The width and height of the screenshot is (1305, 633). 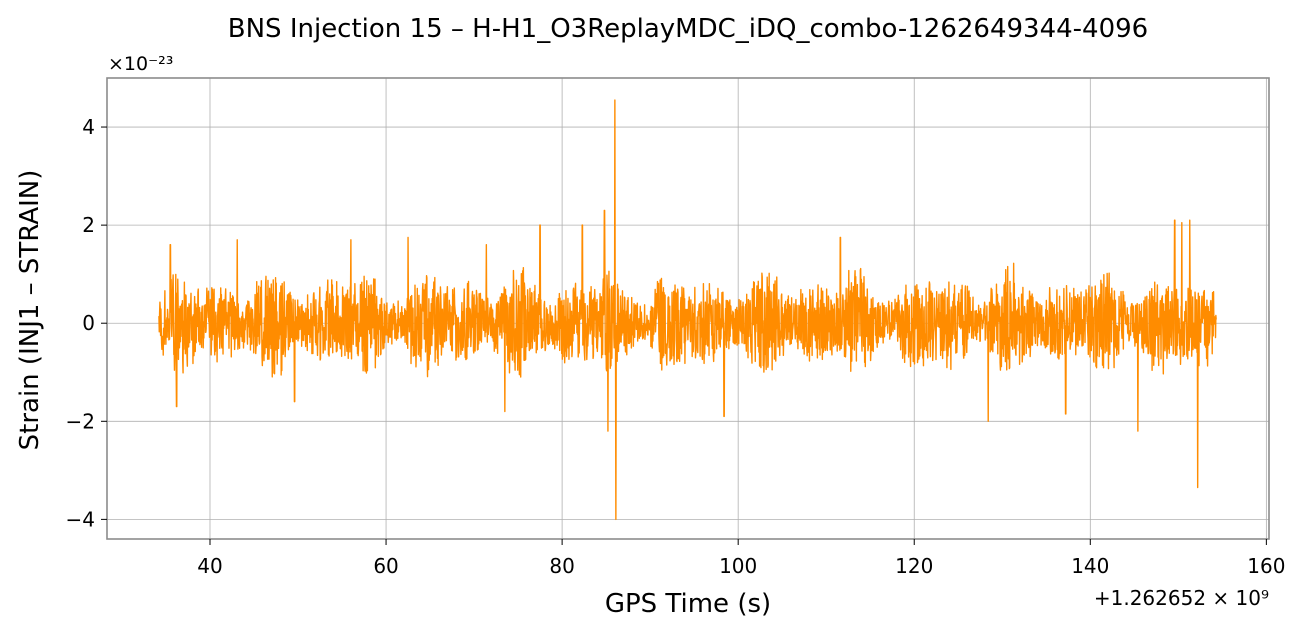 What do you see at coordinates (914, 566) in the screenshot?
I see `x-tick-label: 120` at bounding box center [914, 566].